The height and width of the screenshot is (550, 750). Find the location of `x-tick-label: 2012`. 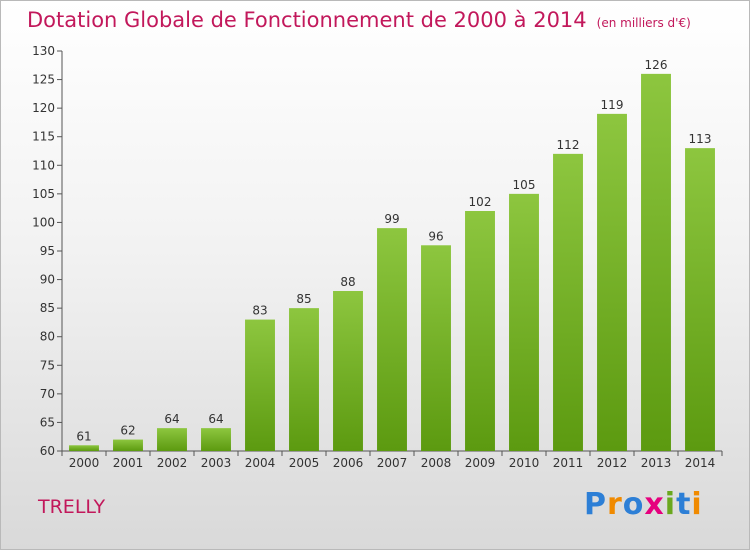

x-tick-label: 2012 is located at coordinates (612, 463).